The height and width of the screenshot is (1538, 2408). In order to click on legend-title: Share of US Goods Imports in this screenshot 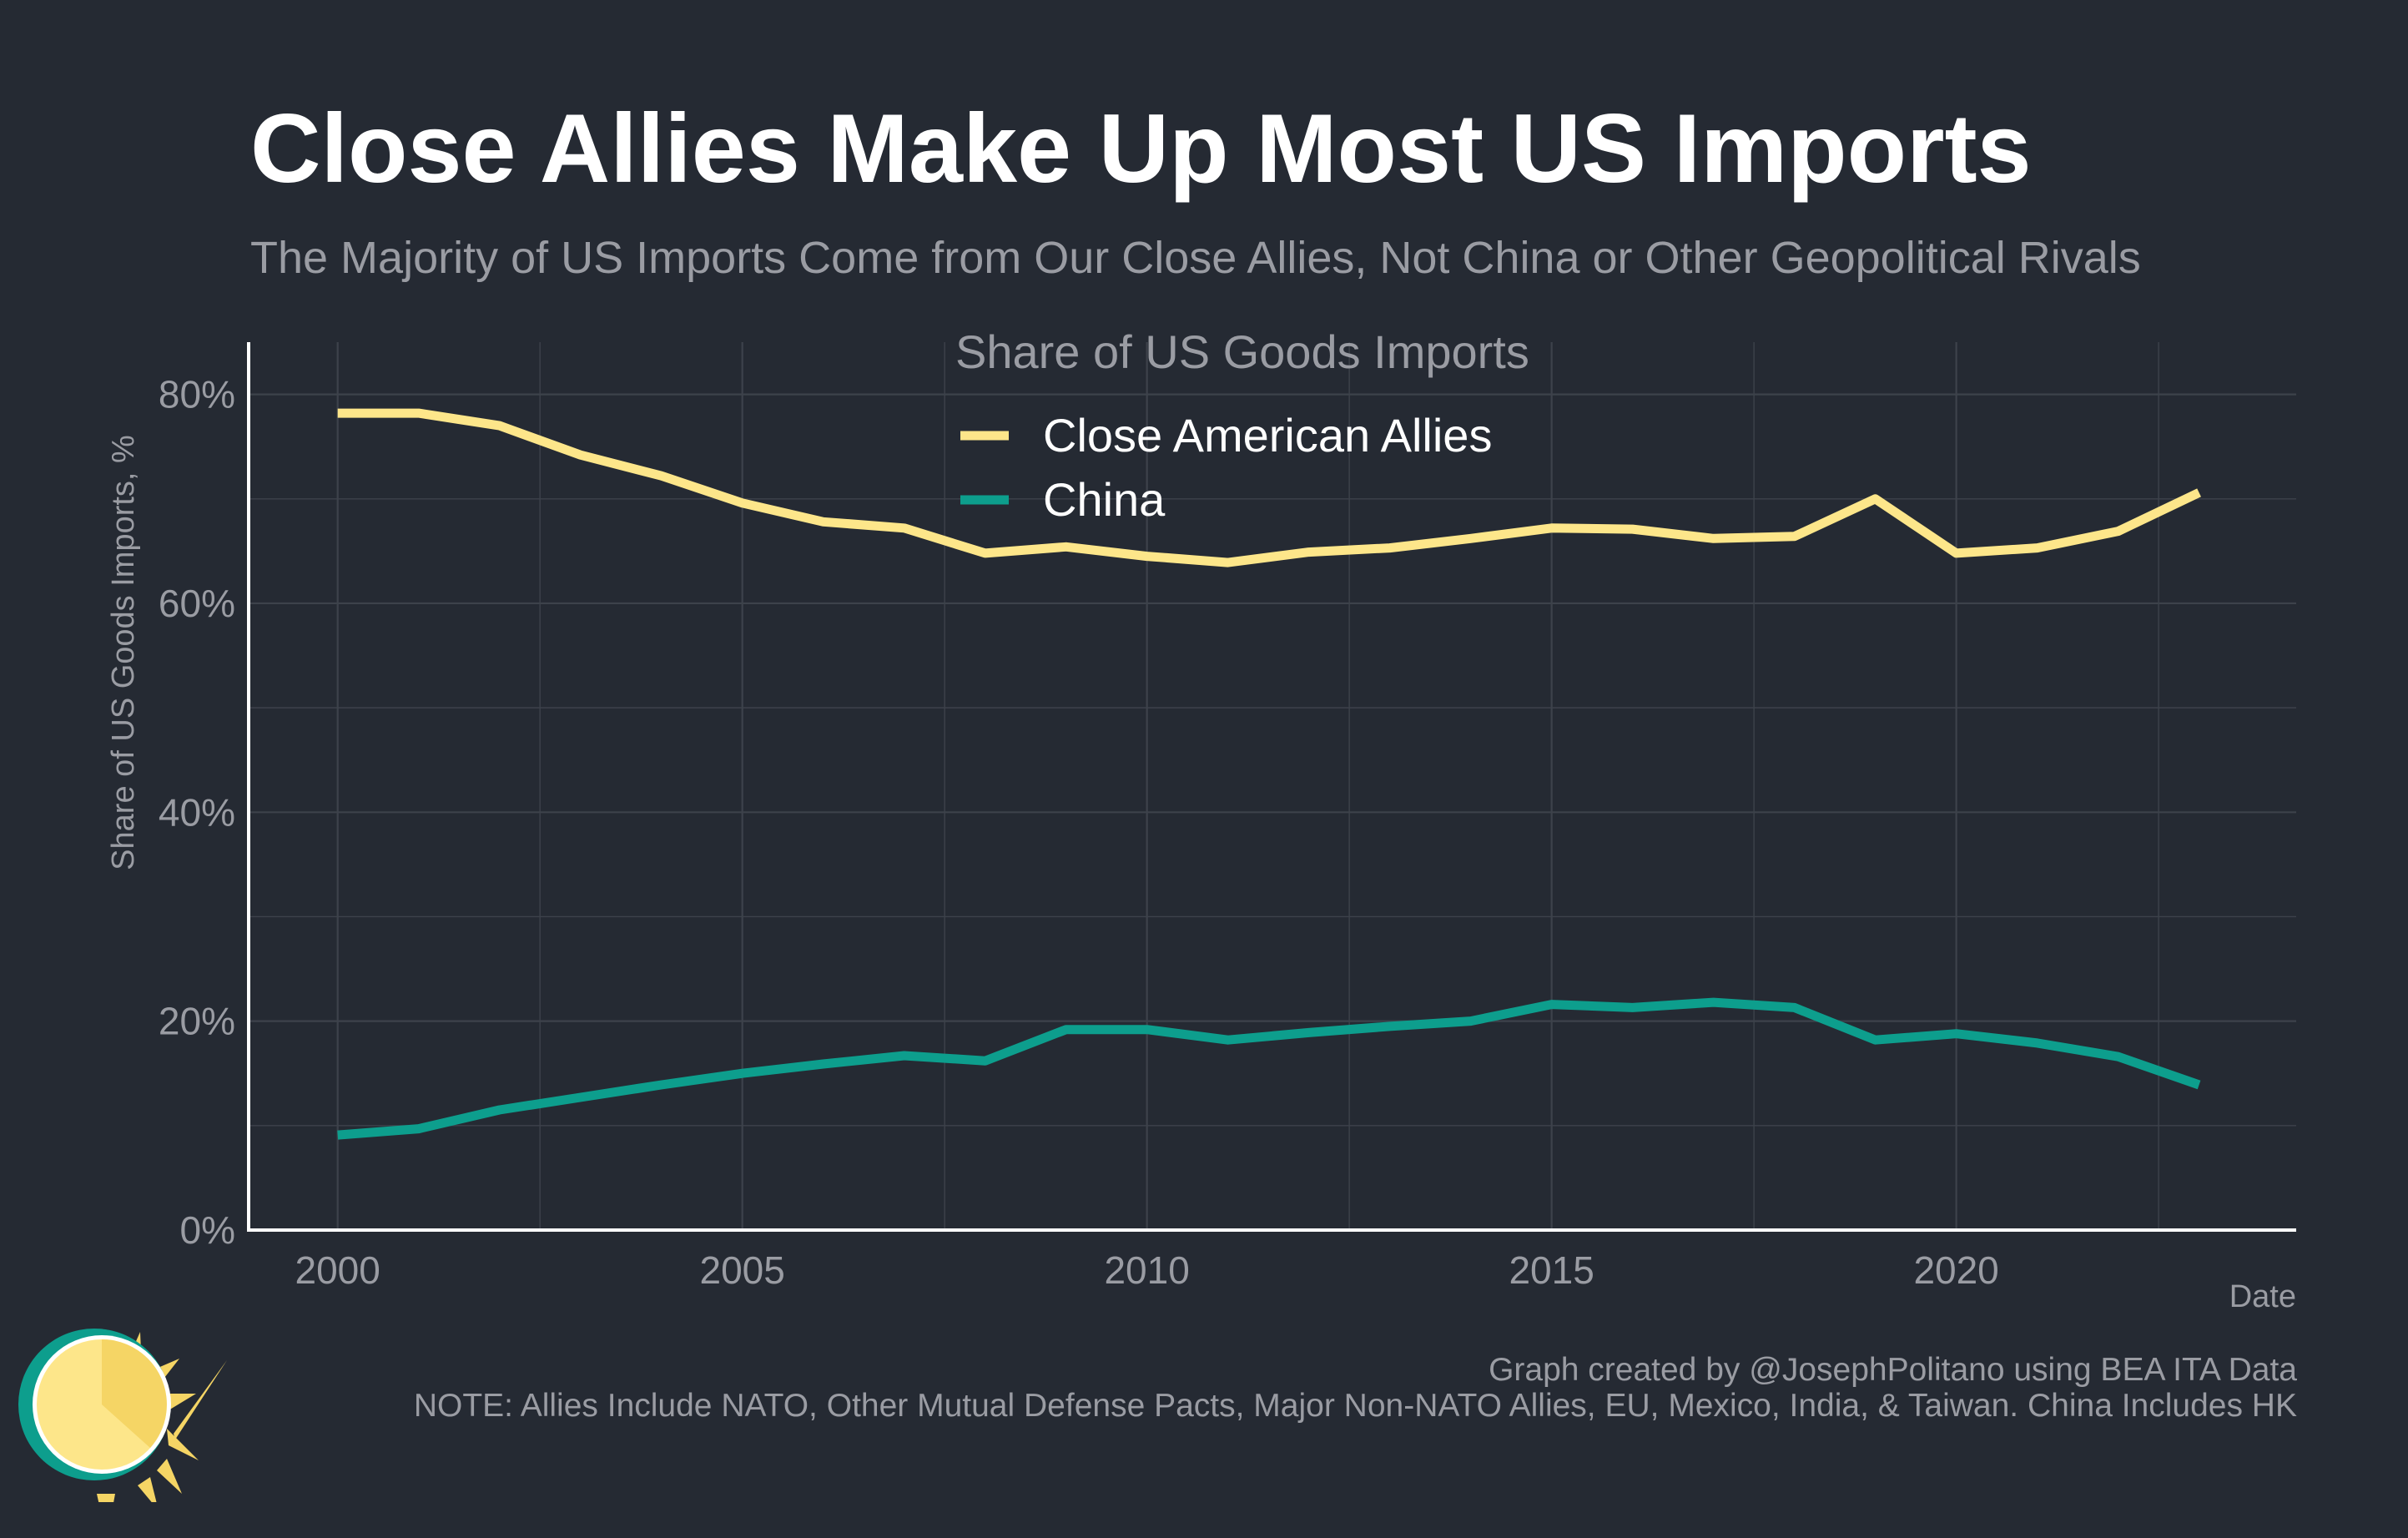, I will do `click(1242, 351)`.